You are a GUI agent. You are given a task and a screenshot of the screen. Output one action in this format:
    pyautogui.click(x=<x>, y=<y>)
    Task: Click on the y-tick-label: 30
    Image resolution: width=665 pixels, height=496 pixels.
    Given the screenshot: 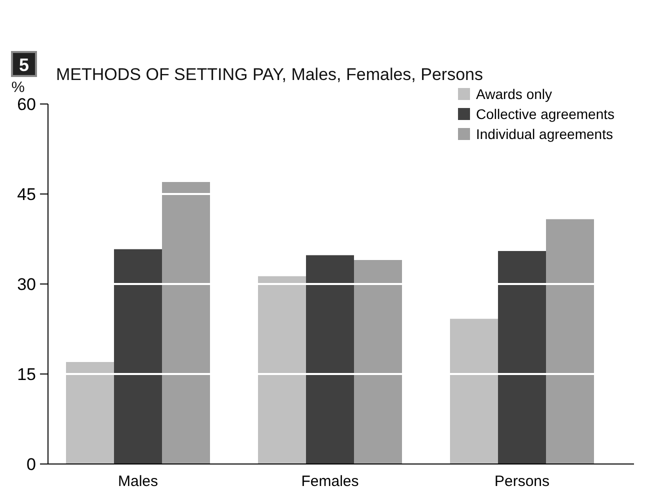 What is the action you would take?
    pyautogui.click(x=26, y=284)
    